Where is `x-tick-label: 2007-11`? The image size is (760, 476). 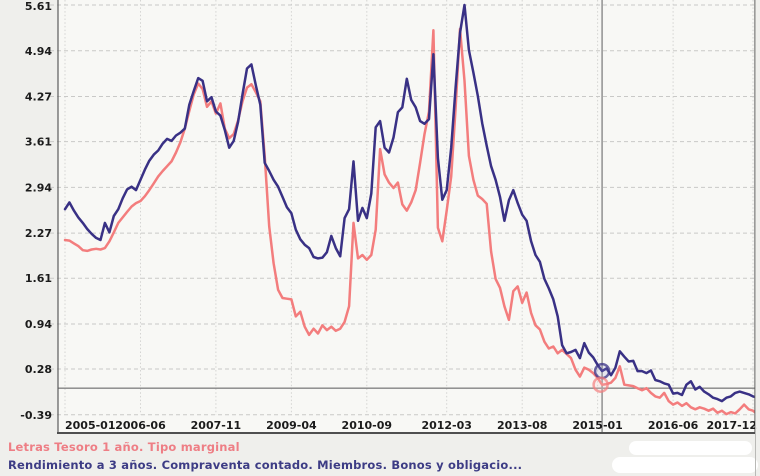
x-tick-label: 2007-11 is located at coordinates (216, 425).